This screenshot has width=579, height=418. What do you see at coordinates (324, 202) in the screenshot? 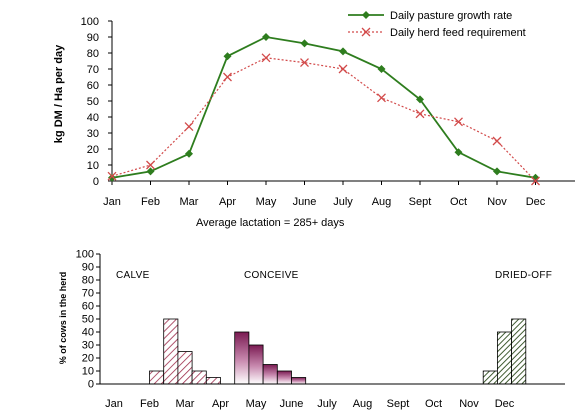
I see `top-x-ticks: Jan Feb Mar Apr May June July Aug Sept Oct Nov Dec` at bounding box center [324, 202].